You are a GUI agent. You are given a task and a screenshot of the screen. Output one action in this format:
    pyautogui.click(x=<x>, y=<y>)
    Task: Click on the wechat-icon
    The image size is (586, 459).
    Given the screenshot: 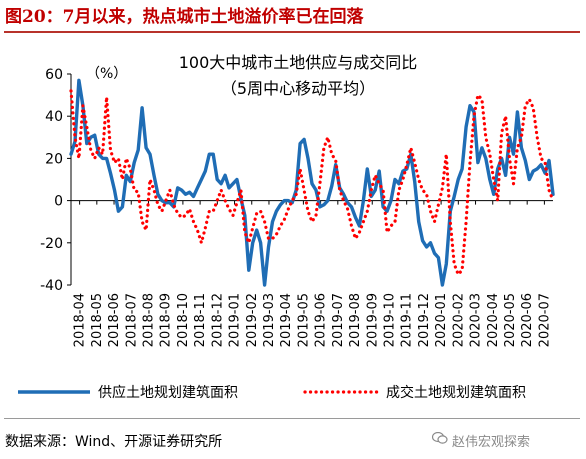 What is the action you would take?
    pyautogui.click(x=440, y=438)
    